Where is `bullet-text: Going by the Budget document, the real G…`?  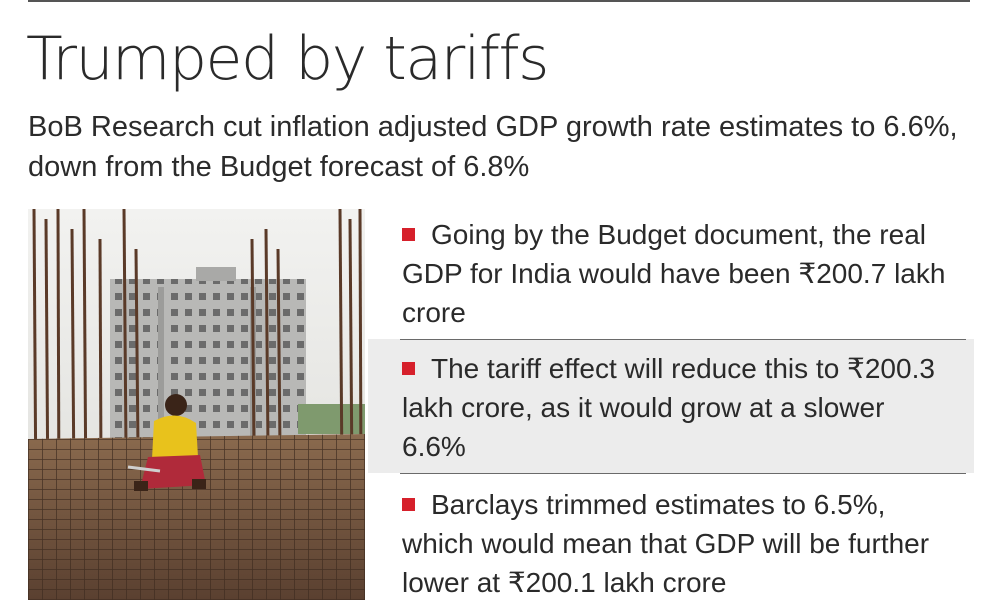 bullet-text: Going by the Budget document, the real G… is located at coordinates (674, 273).